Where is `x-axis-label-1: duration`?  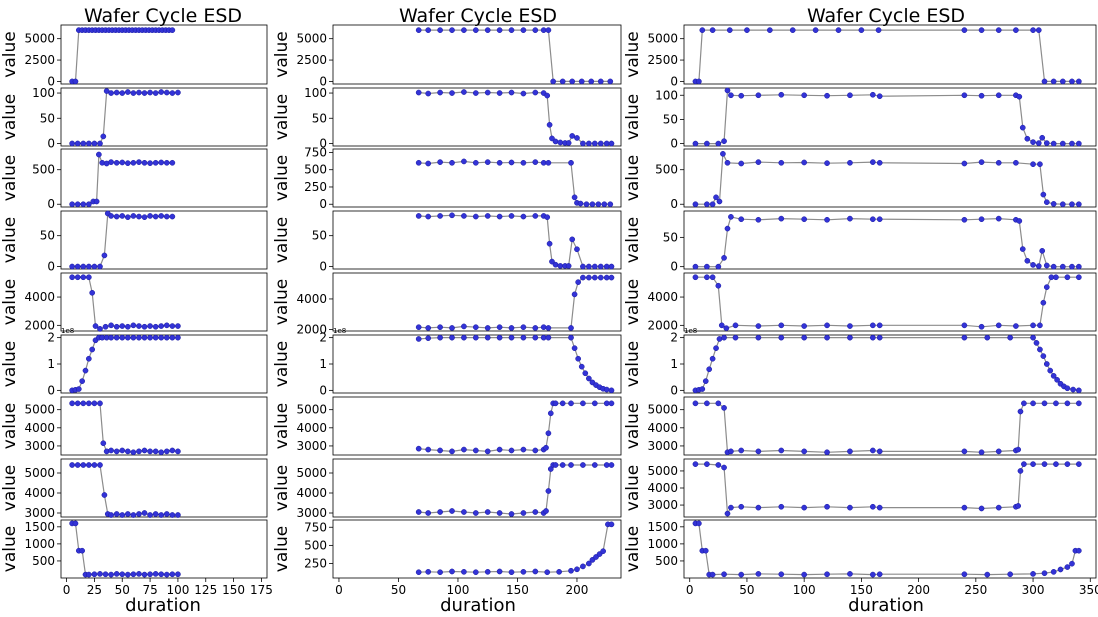
x-axis-label-1: duration is located at coordinates (163, 605).